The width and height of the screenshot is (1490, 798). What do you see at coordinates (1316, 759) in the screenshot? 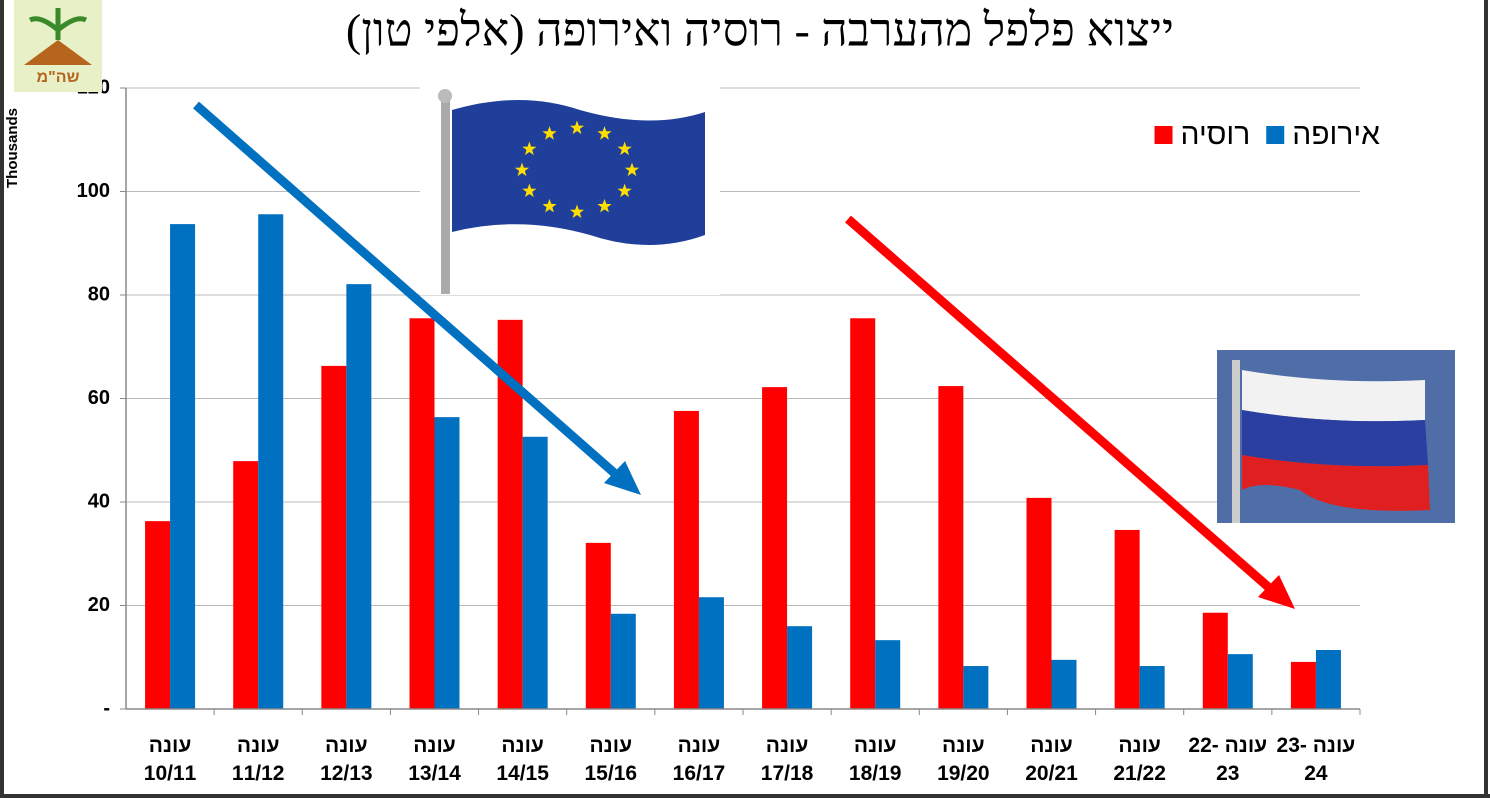
I see `x-tick-label: עונה 23-24` at bounding box center [1316, 759].